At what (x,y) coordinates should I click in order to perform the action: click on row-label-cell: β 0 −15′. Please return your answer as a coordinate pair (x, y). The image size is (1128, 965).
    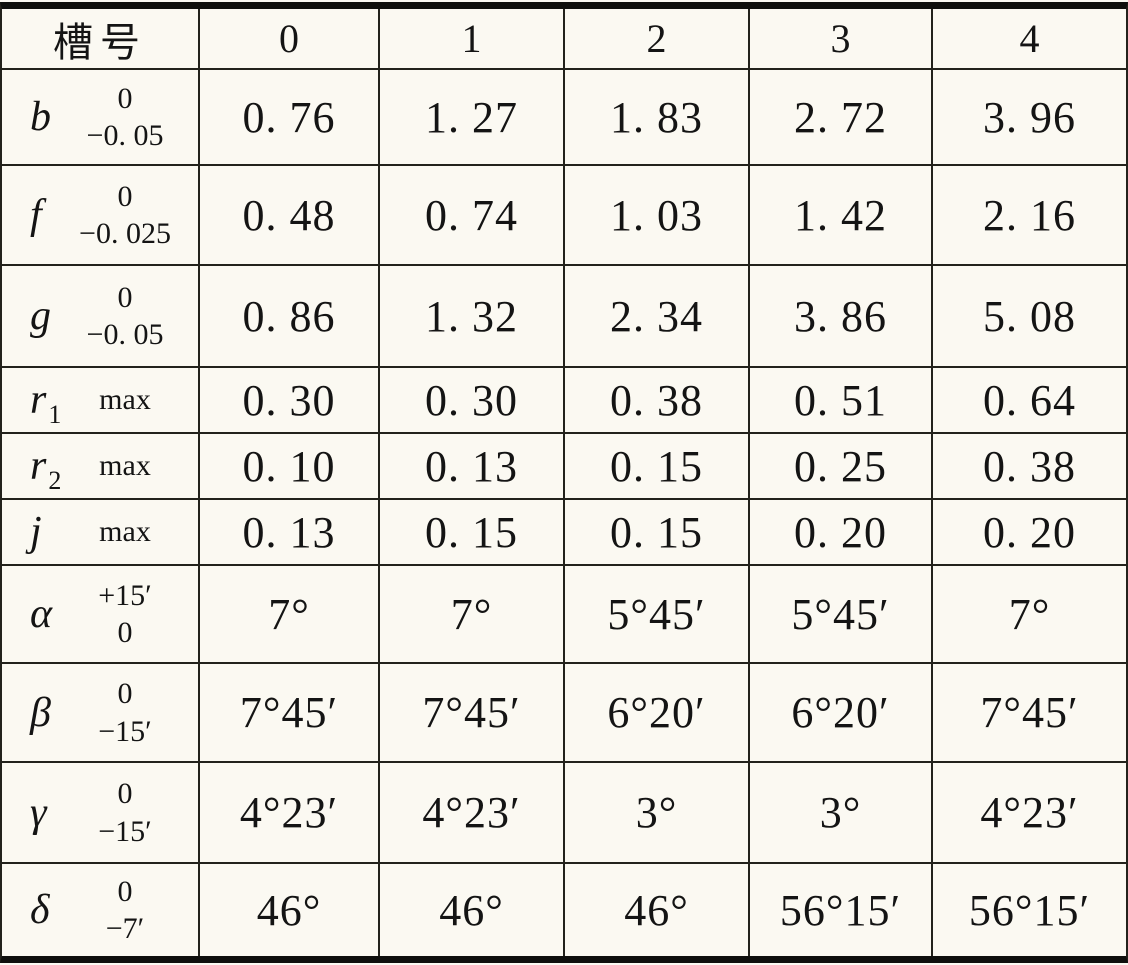
    Looking at the image, I should click on (100, 712).